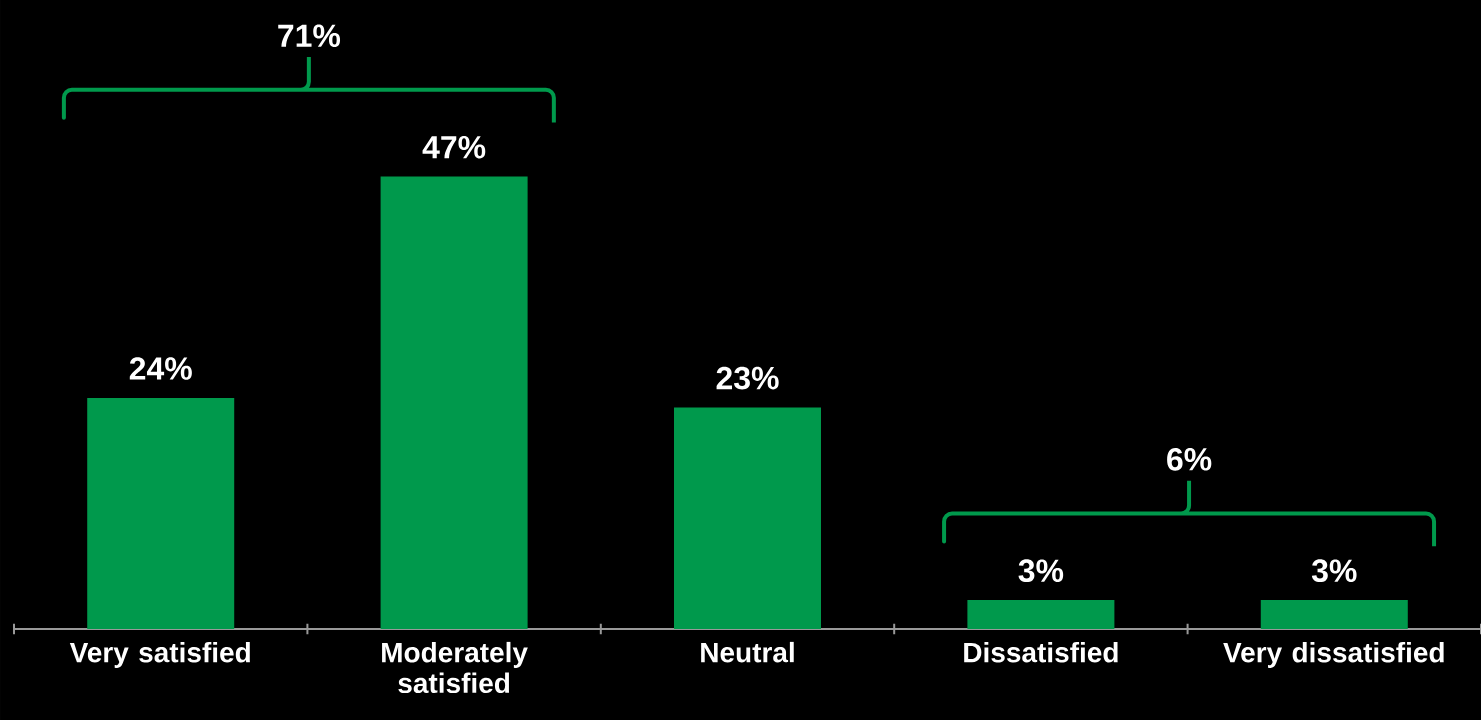 The height and width of the screenshot is (720, 1481). I want to click on x-tick-label: Very dissatisfied, so click(1333, 654).